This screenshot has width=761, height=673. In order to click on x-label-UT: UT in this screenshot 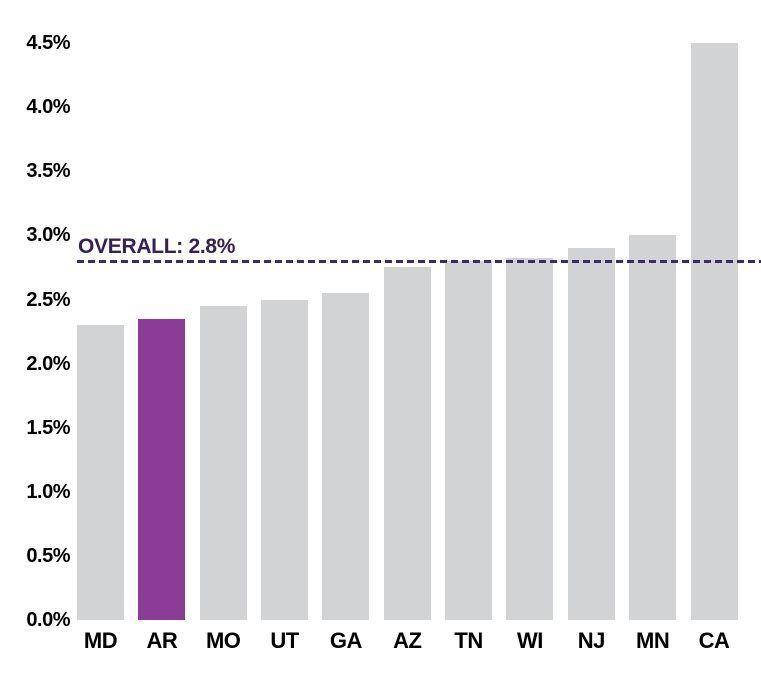, I will do `click(284, 640)`.